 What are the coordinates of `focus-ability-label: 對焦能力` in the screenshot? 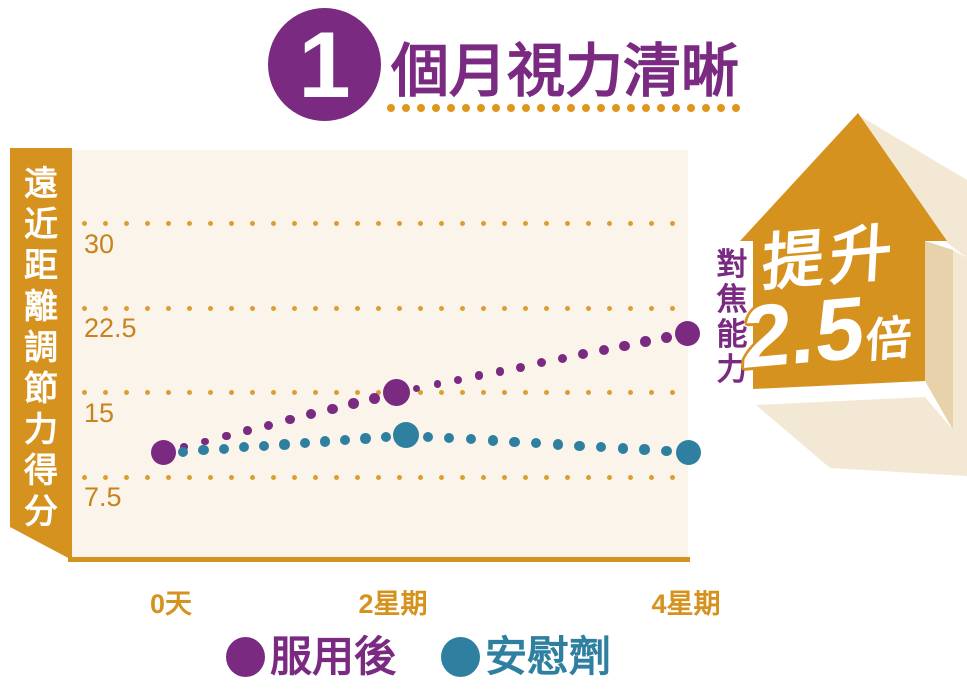 It's located at (732, 317).